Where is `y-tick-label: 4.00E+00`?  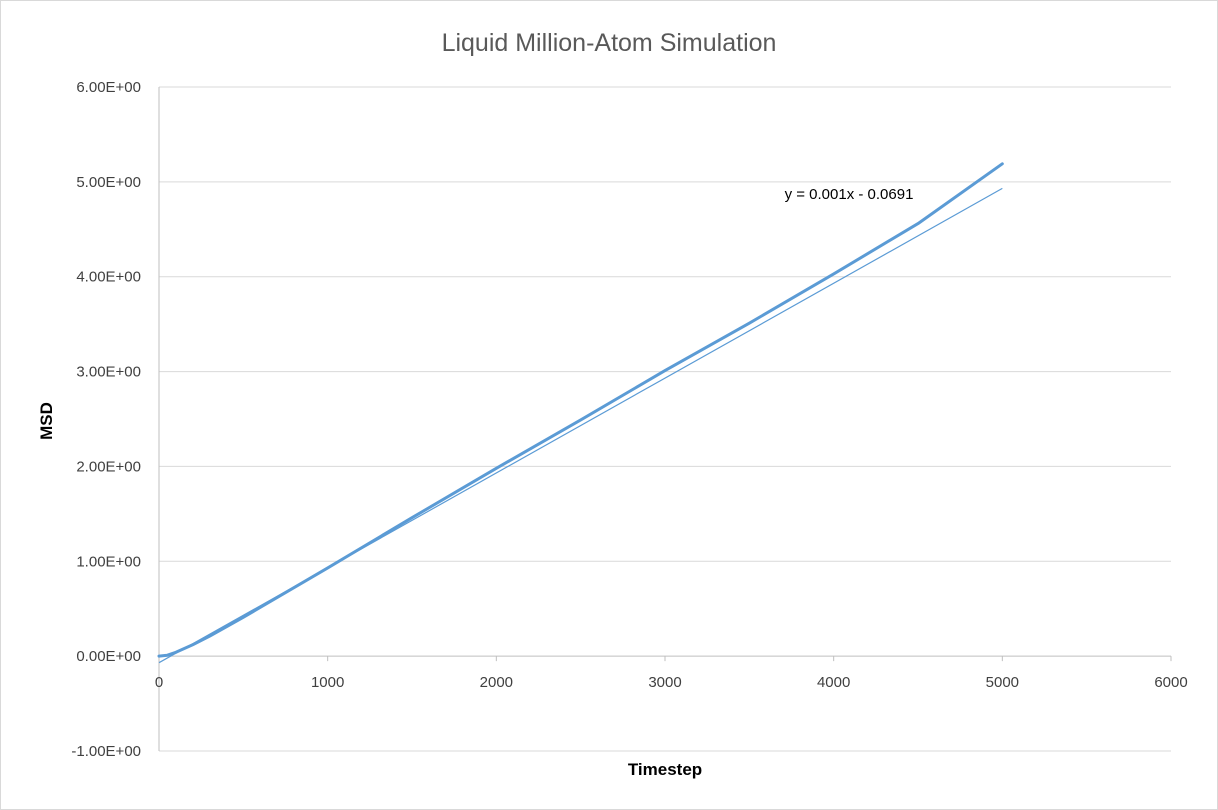 y-tick-label: 4.00E+00 is located at coordinates (108, 277).